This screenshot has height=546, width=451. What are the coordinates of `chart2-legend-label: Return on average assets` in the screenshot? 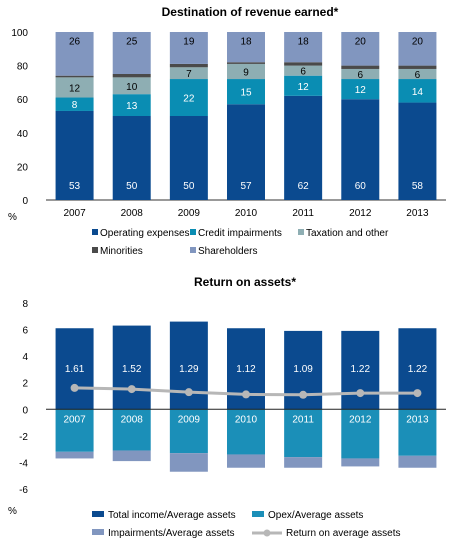 It's located at (343, 533).